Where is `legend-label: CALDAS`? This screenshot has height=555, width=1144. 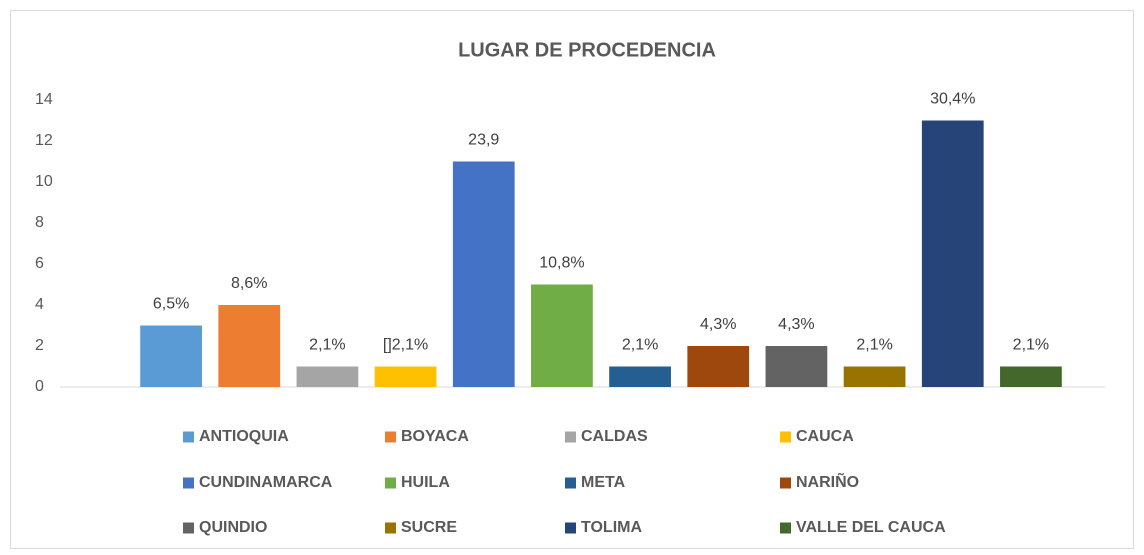
legend-label: CALDAS is located at coordinates (614, 436).